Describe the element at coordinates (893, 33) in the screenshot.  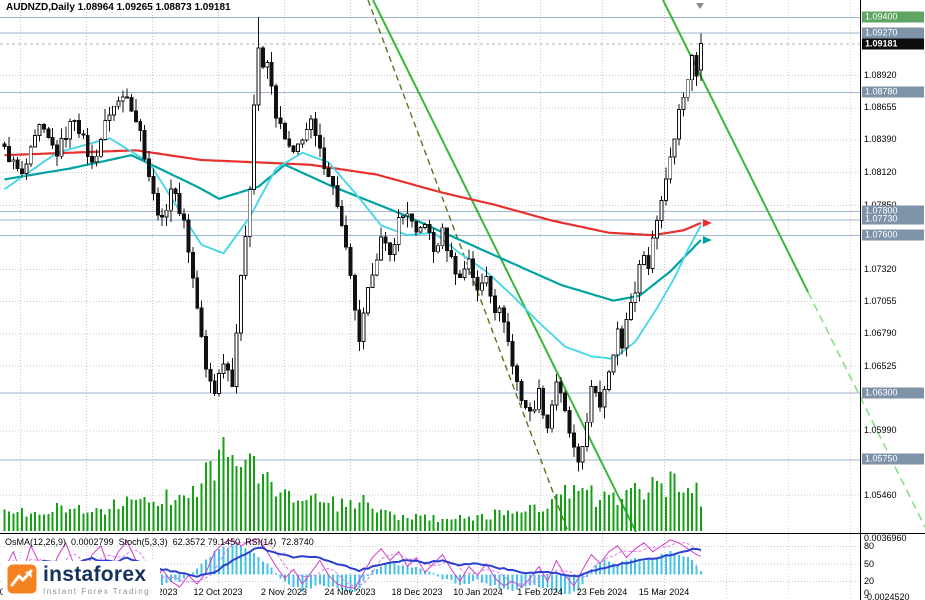
I see `price-level-tag: 1.09270` at that location.